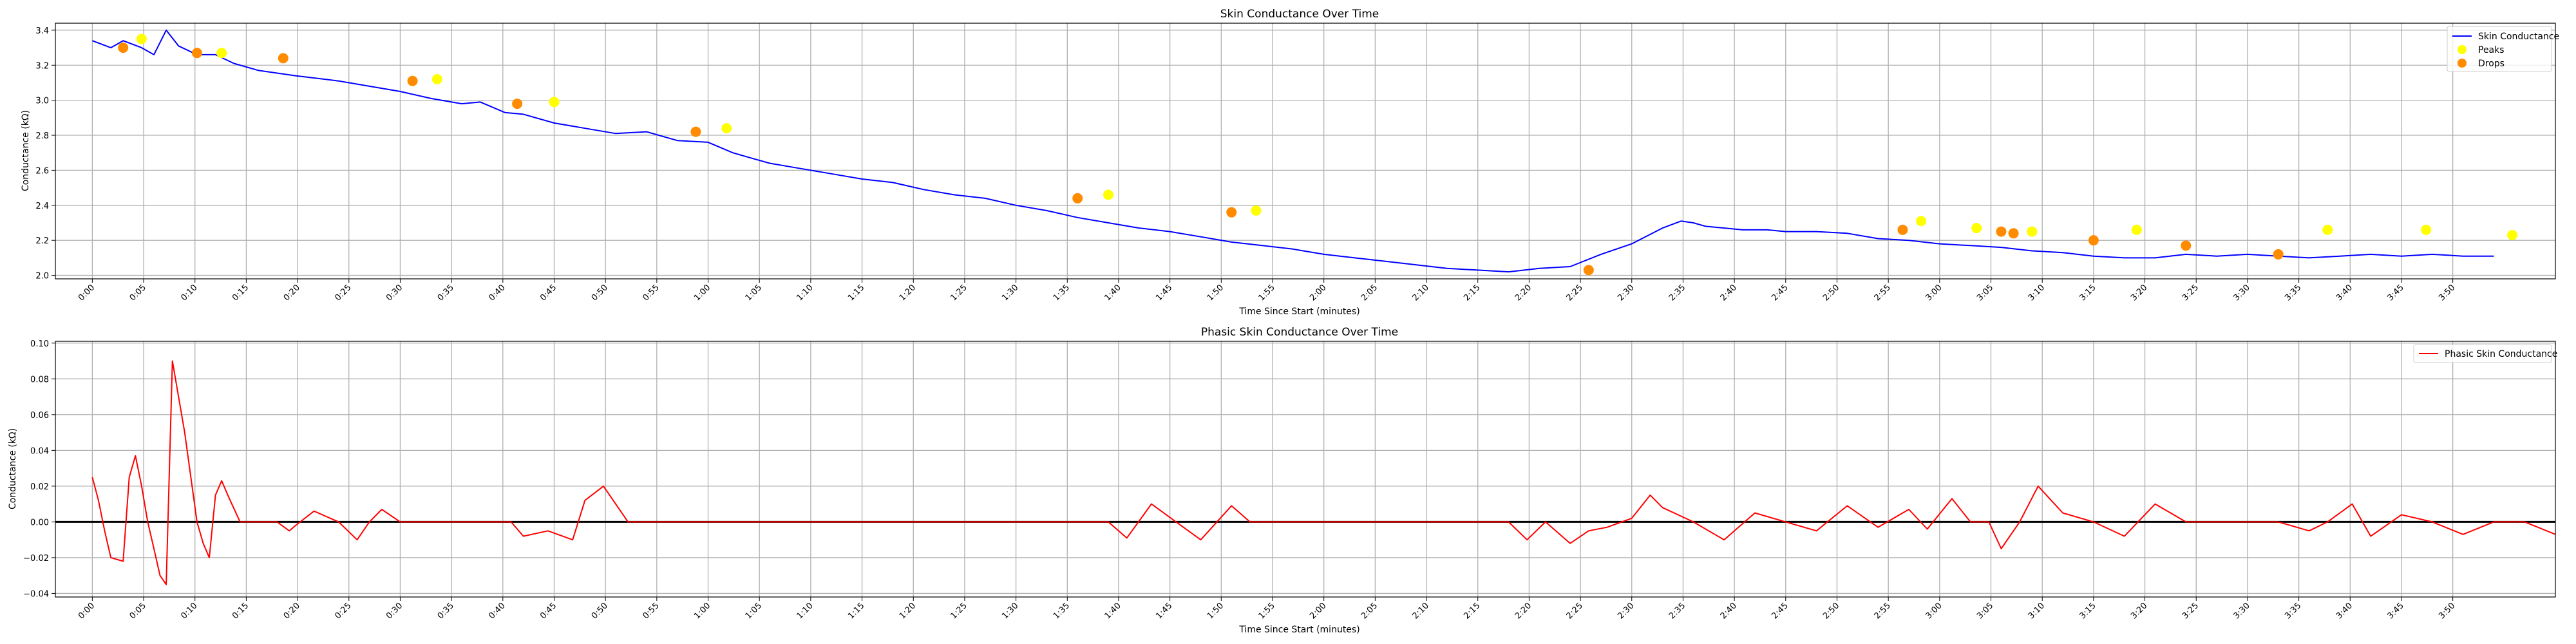 Image resolution: width=2576 pixels, height=644 pixels. What do you see at coordinates (2447, 293) in the screenshot?
I see `x-tick-label: 3:50` at bounding box center [2447, 293].